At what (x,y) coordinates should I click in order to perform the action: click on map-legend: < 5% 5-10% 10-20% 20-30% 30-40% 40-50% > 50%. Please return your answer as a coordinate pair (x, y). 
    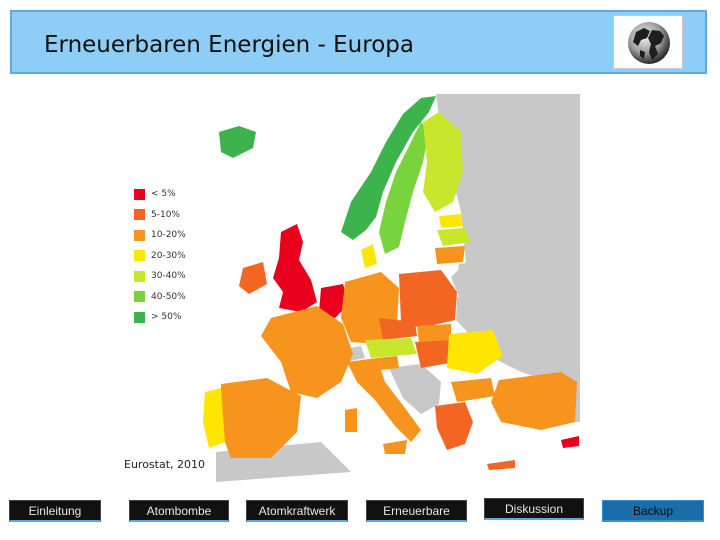
    Looking at the image, I should click on (160, 256).